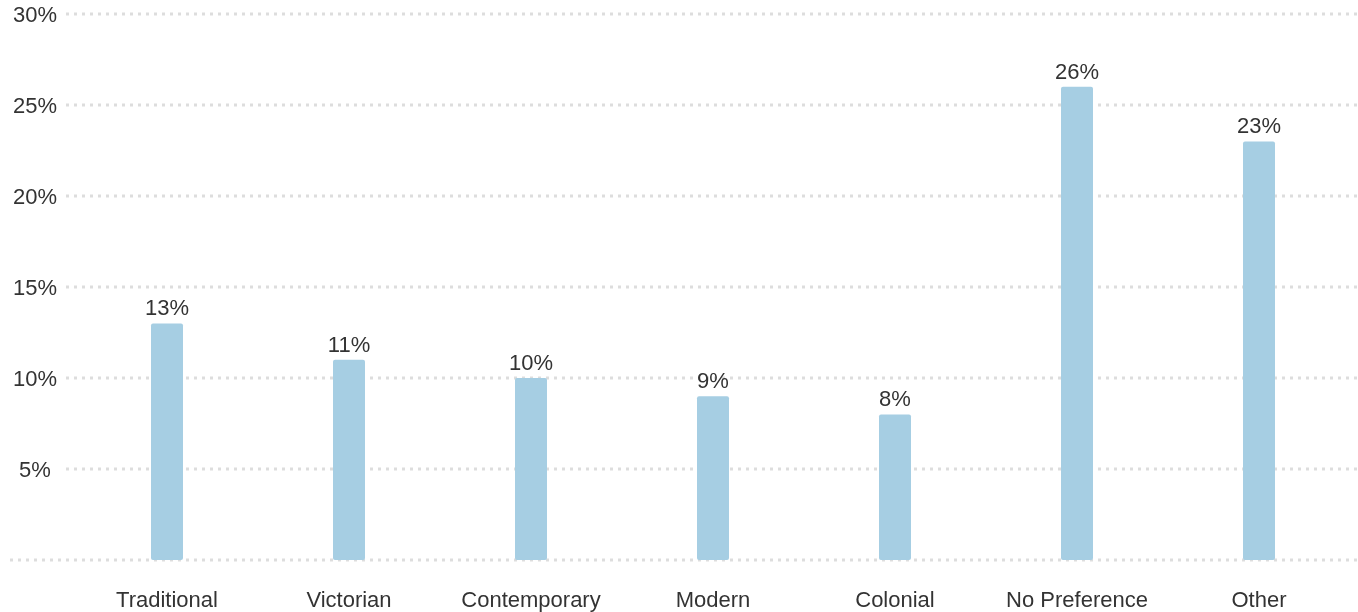  I want to click on y-tick-label: 15%, so click(35, 287).